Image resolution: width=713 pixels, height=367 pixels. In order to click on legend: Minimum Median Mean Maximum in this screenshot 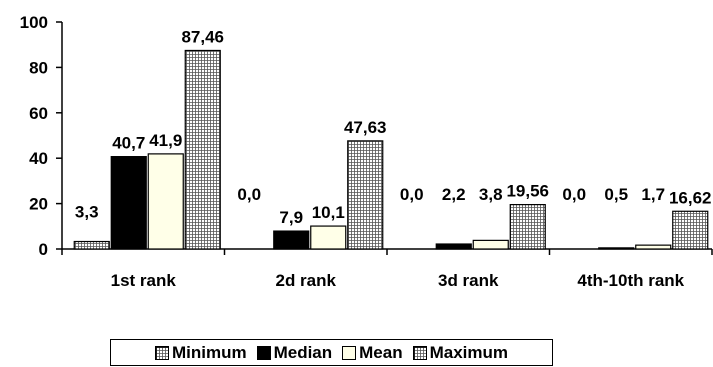, I will do `click(331, 352)`.